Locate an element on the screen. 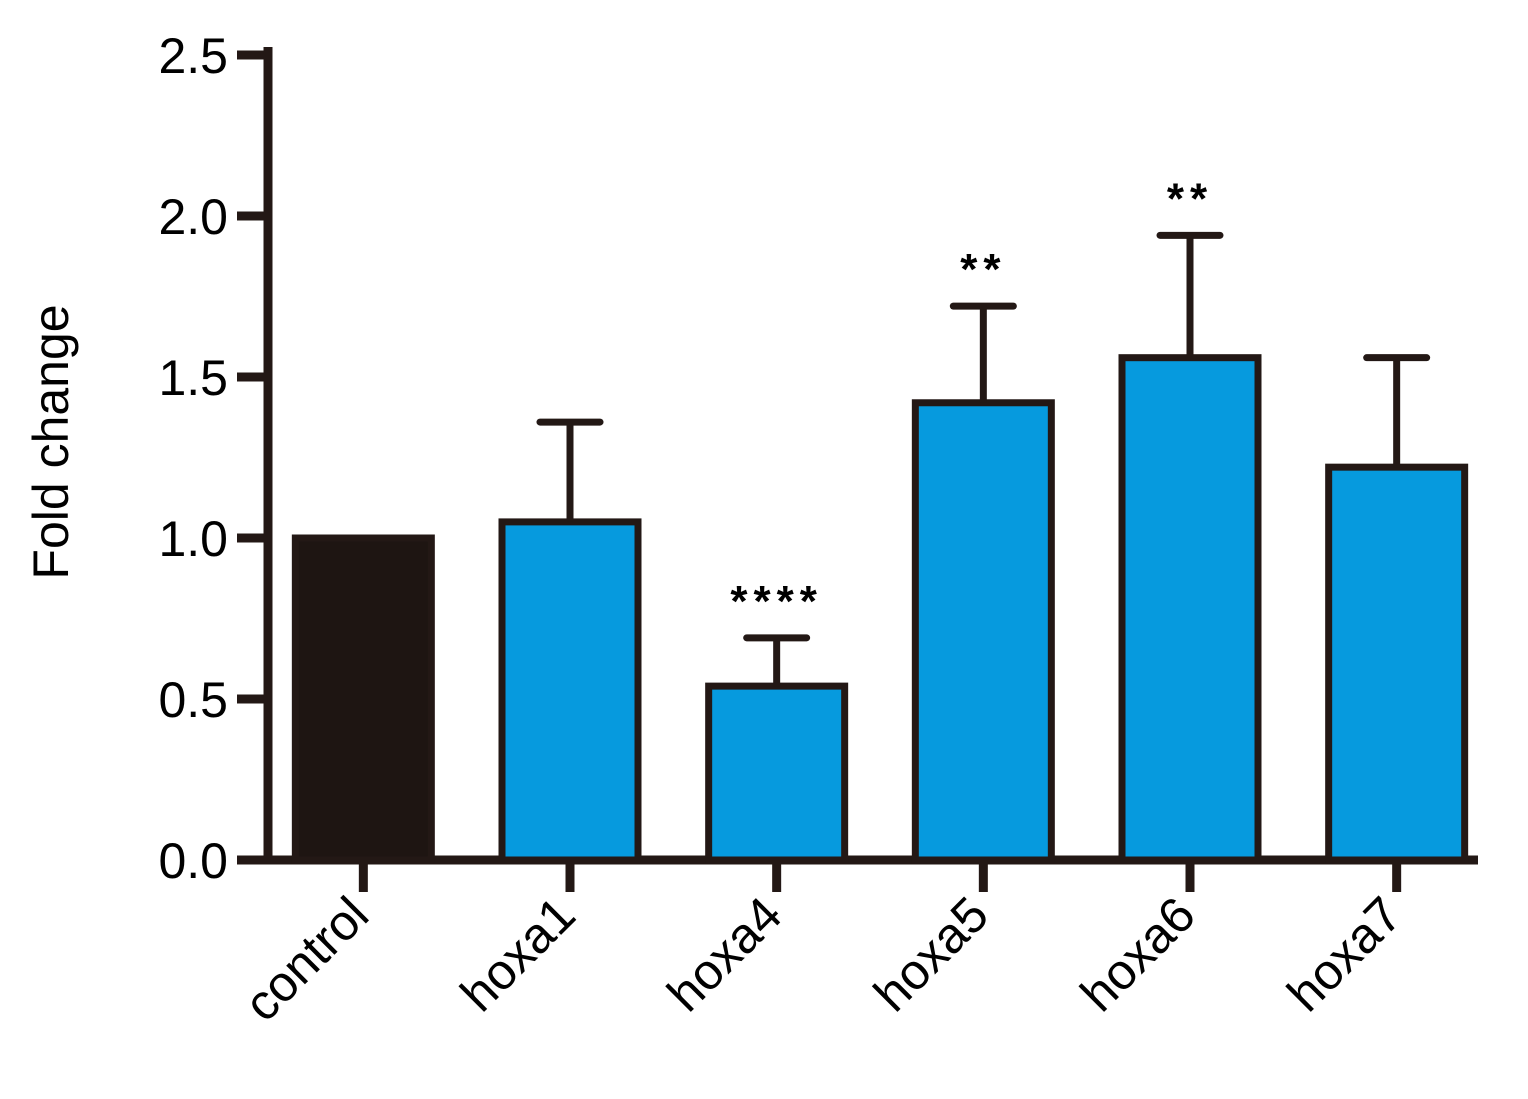 The height and width of the screenshot is (1099, 1528). bar-hoxa4 is located at coordinates (777, 773).